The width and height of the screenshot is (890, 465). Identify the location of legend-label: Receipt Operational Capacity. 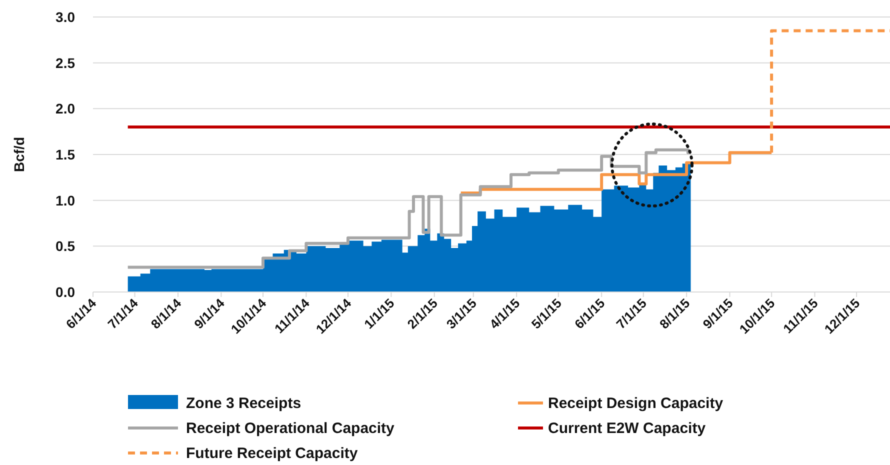
(291, 428).